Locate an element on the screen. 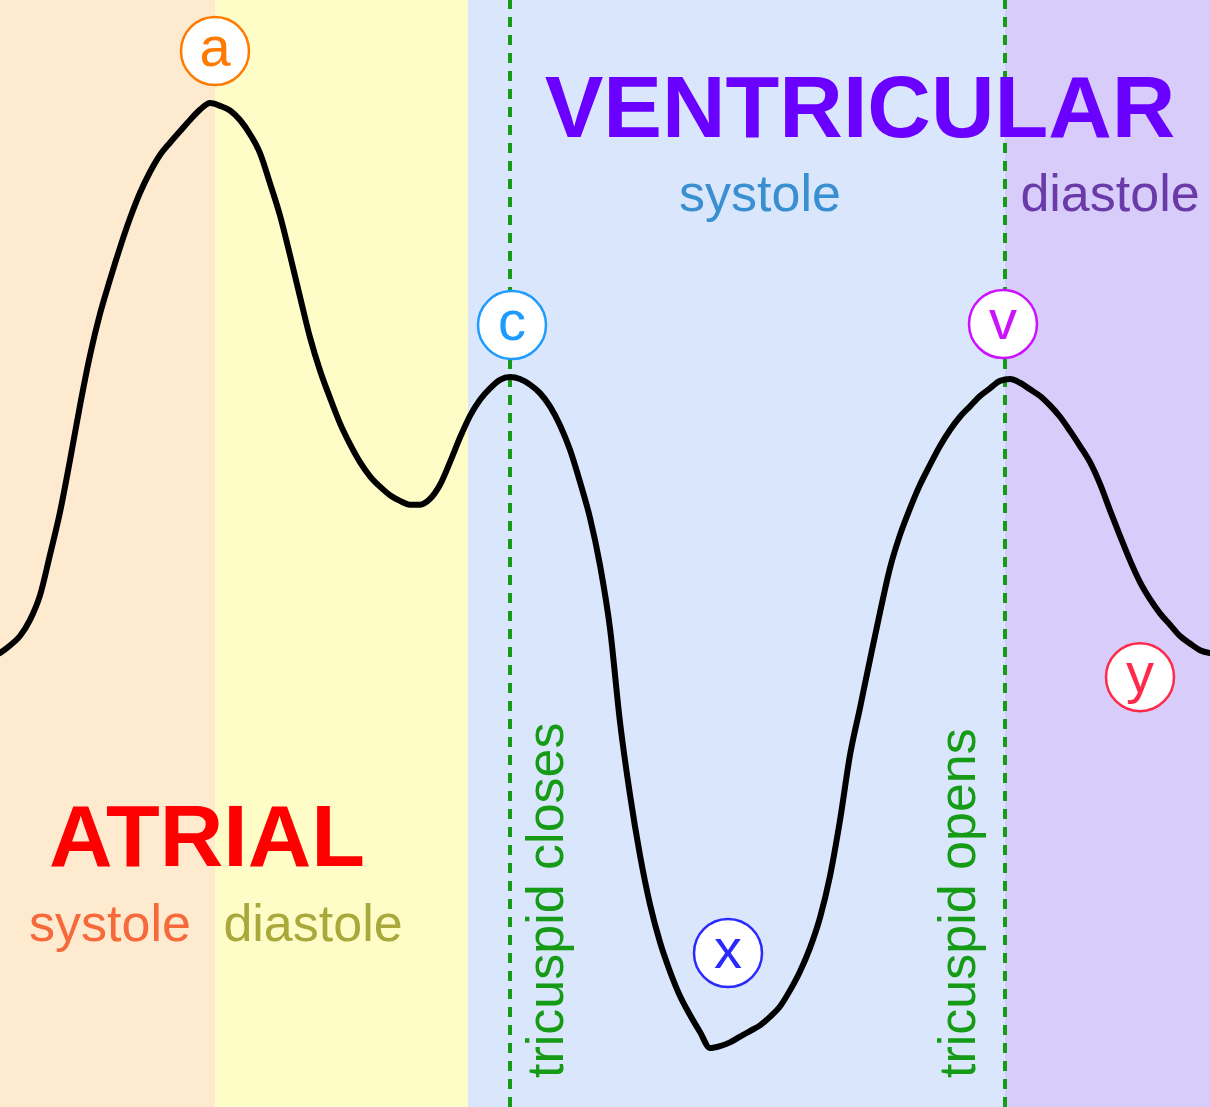  annotation: a is located at coordinates (215, 47).